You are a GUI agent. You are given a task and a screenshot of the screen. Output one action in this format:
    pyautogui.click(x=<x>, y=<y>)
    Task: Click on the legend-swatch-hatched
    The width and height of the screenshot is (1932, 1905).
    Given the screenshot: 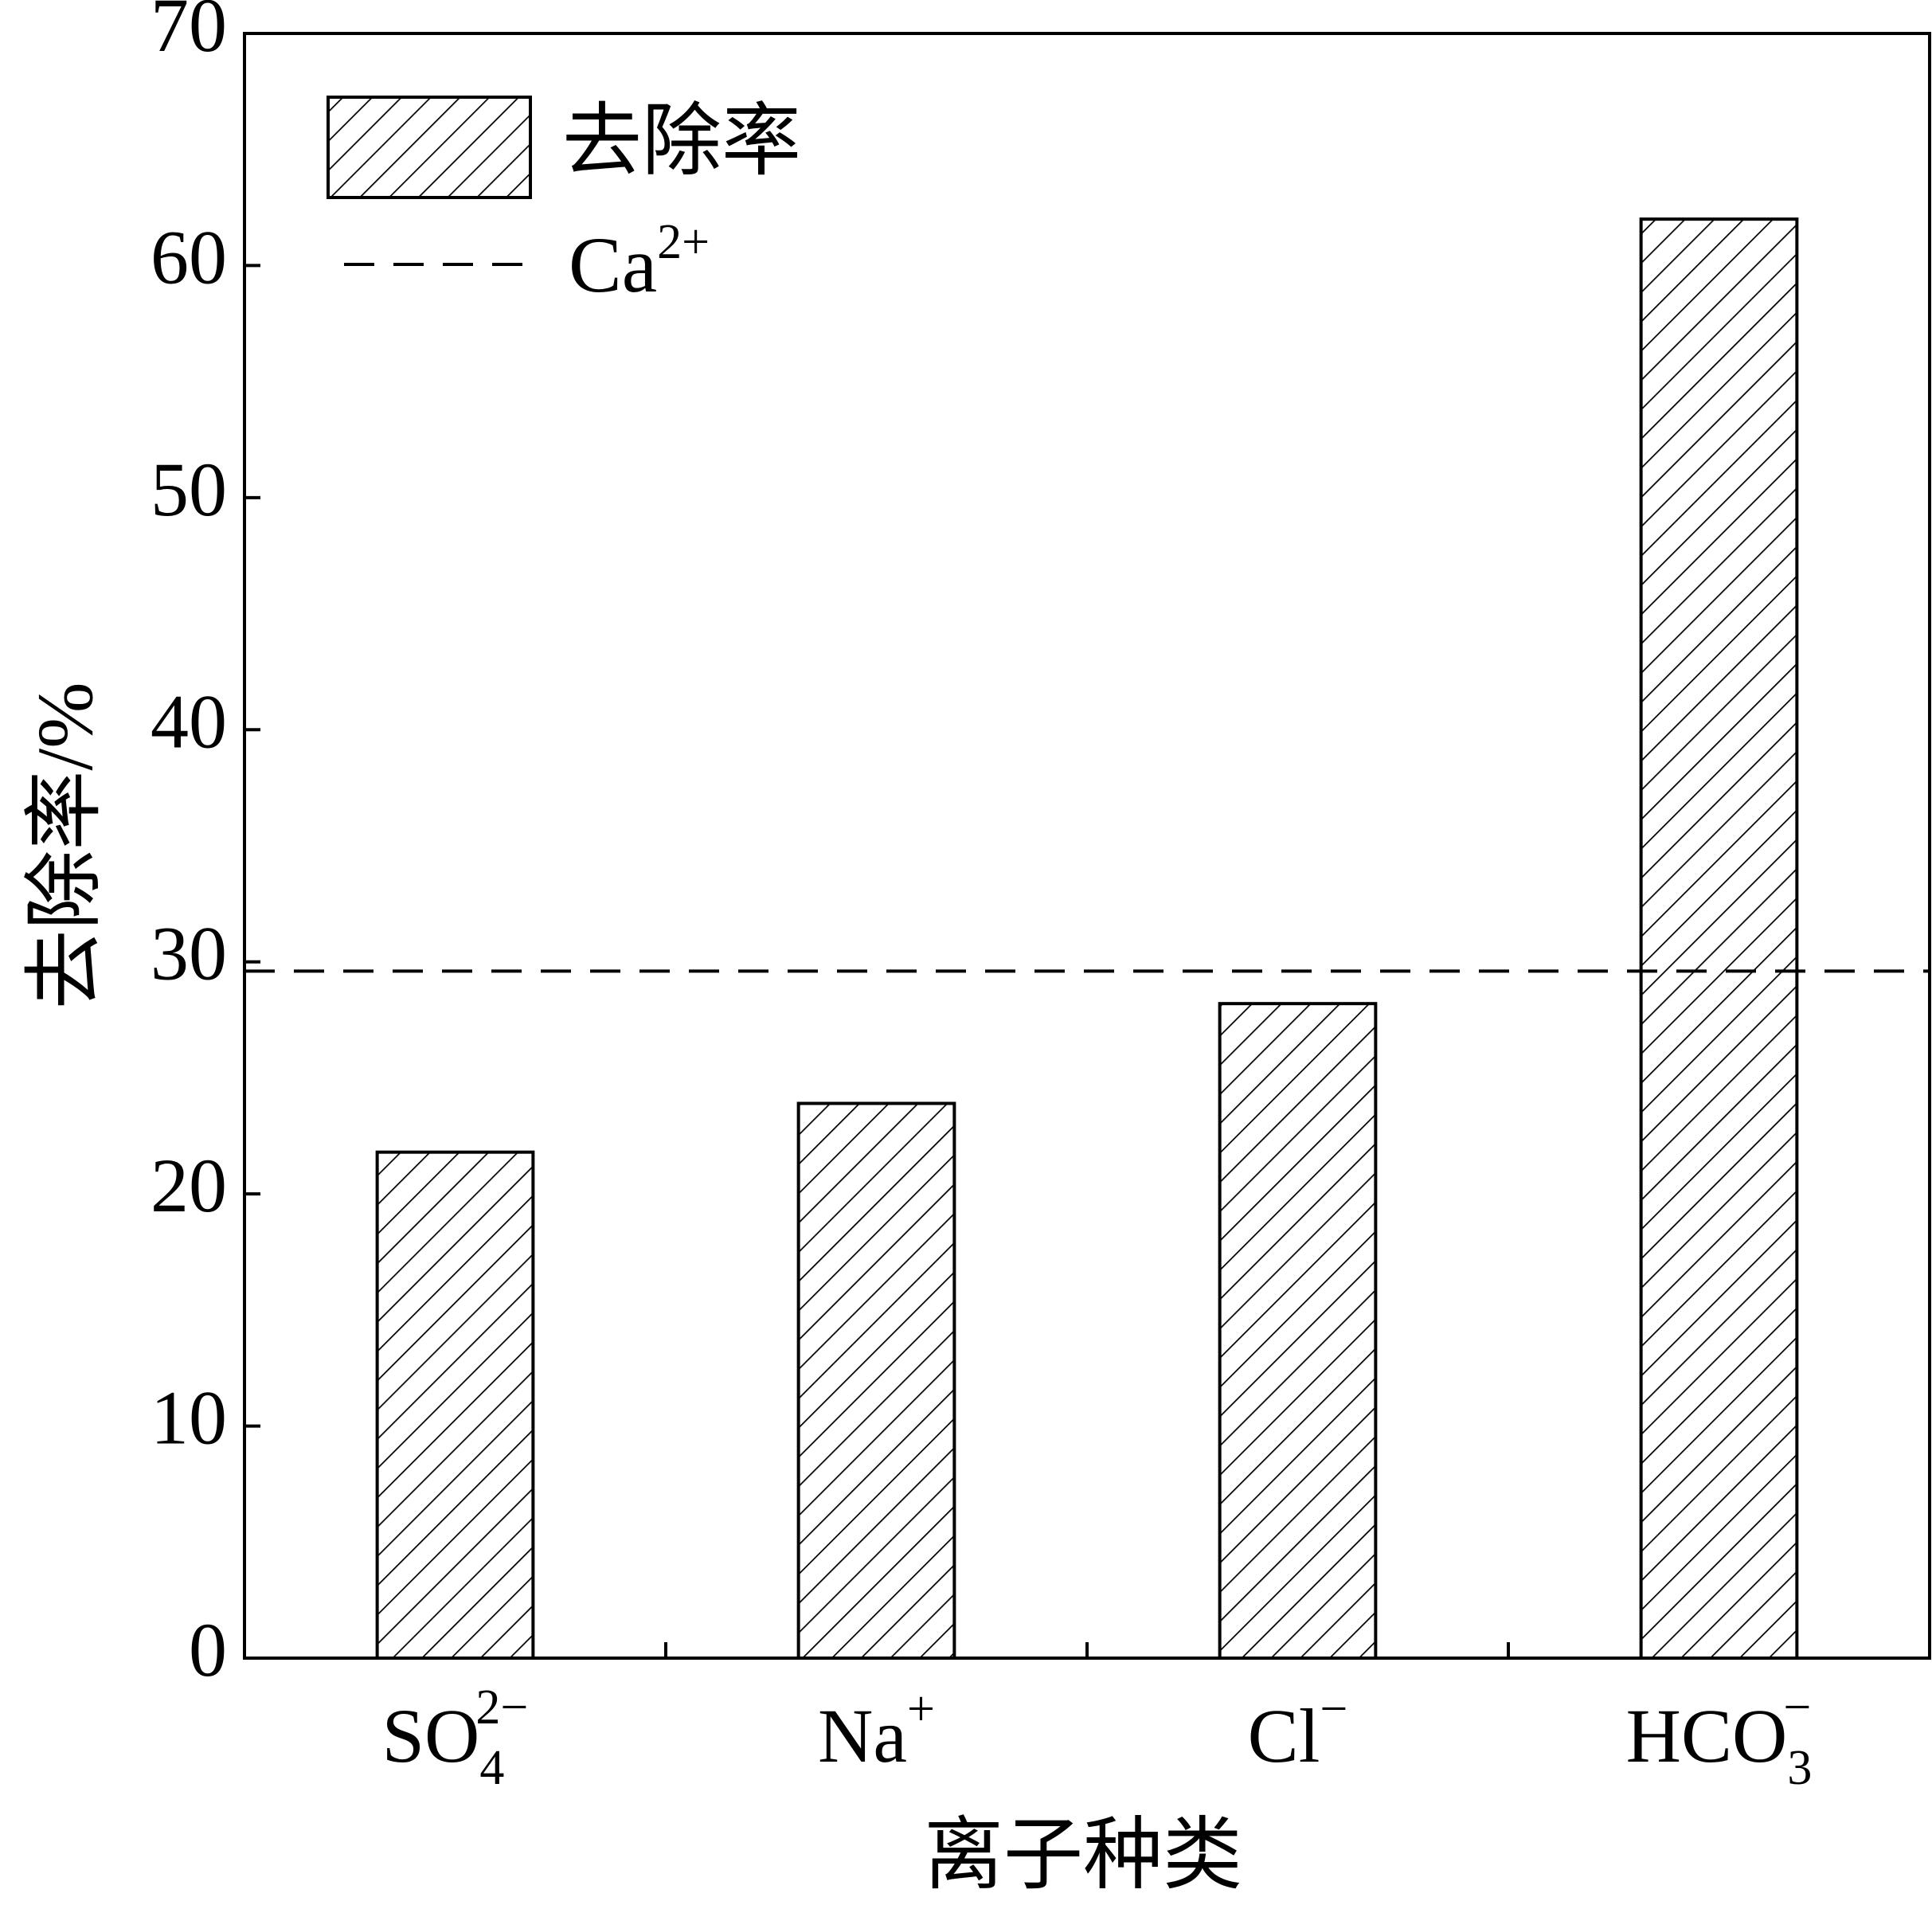 What is the action you would take?
    pyautogui.click(x=429, y=148)
    